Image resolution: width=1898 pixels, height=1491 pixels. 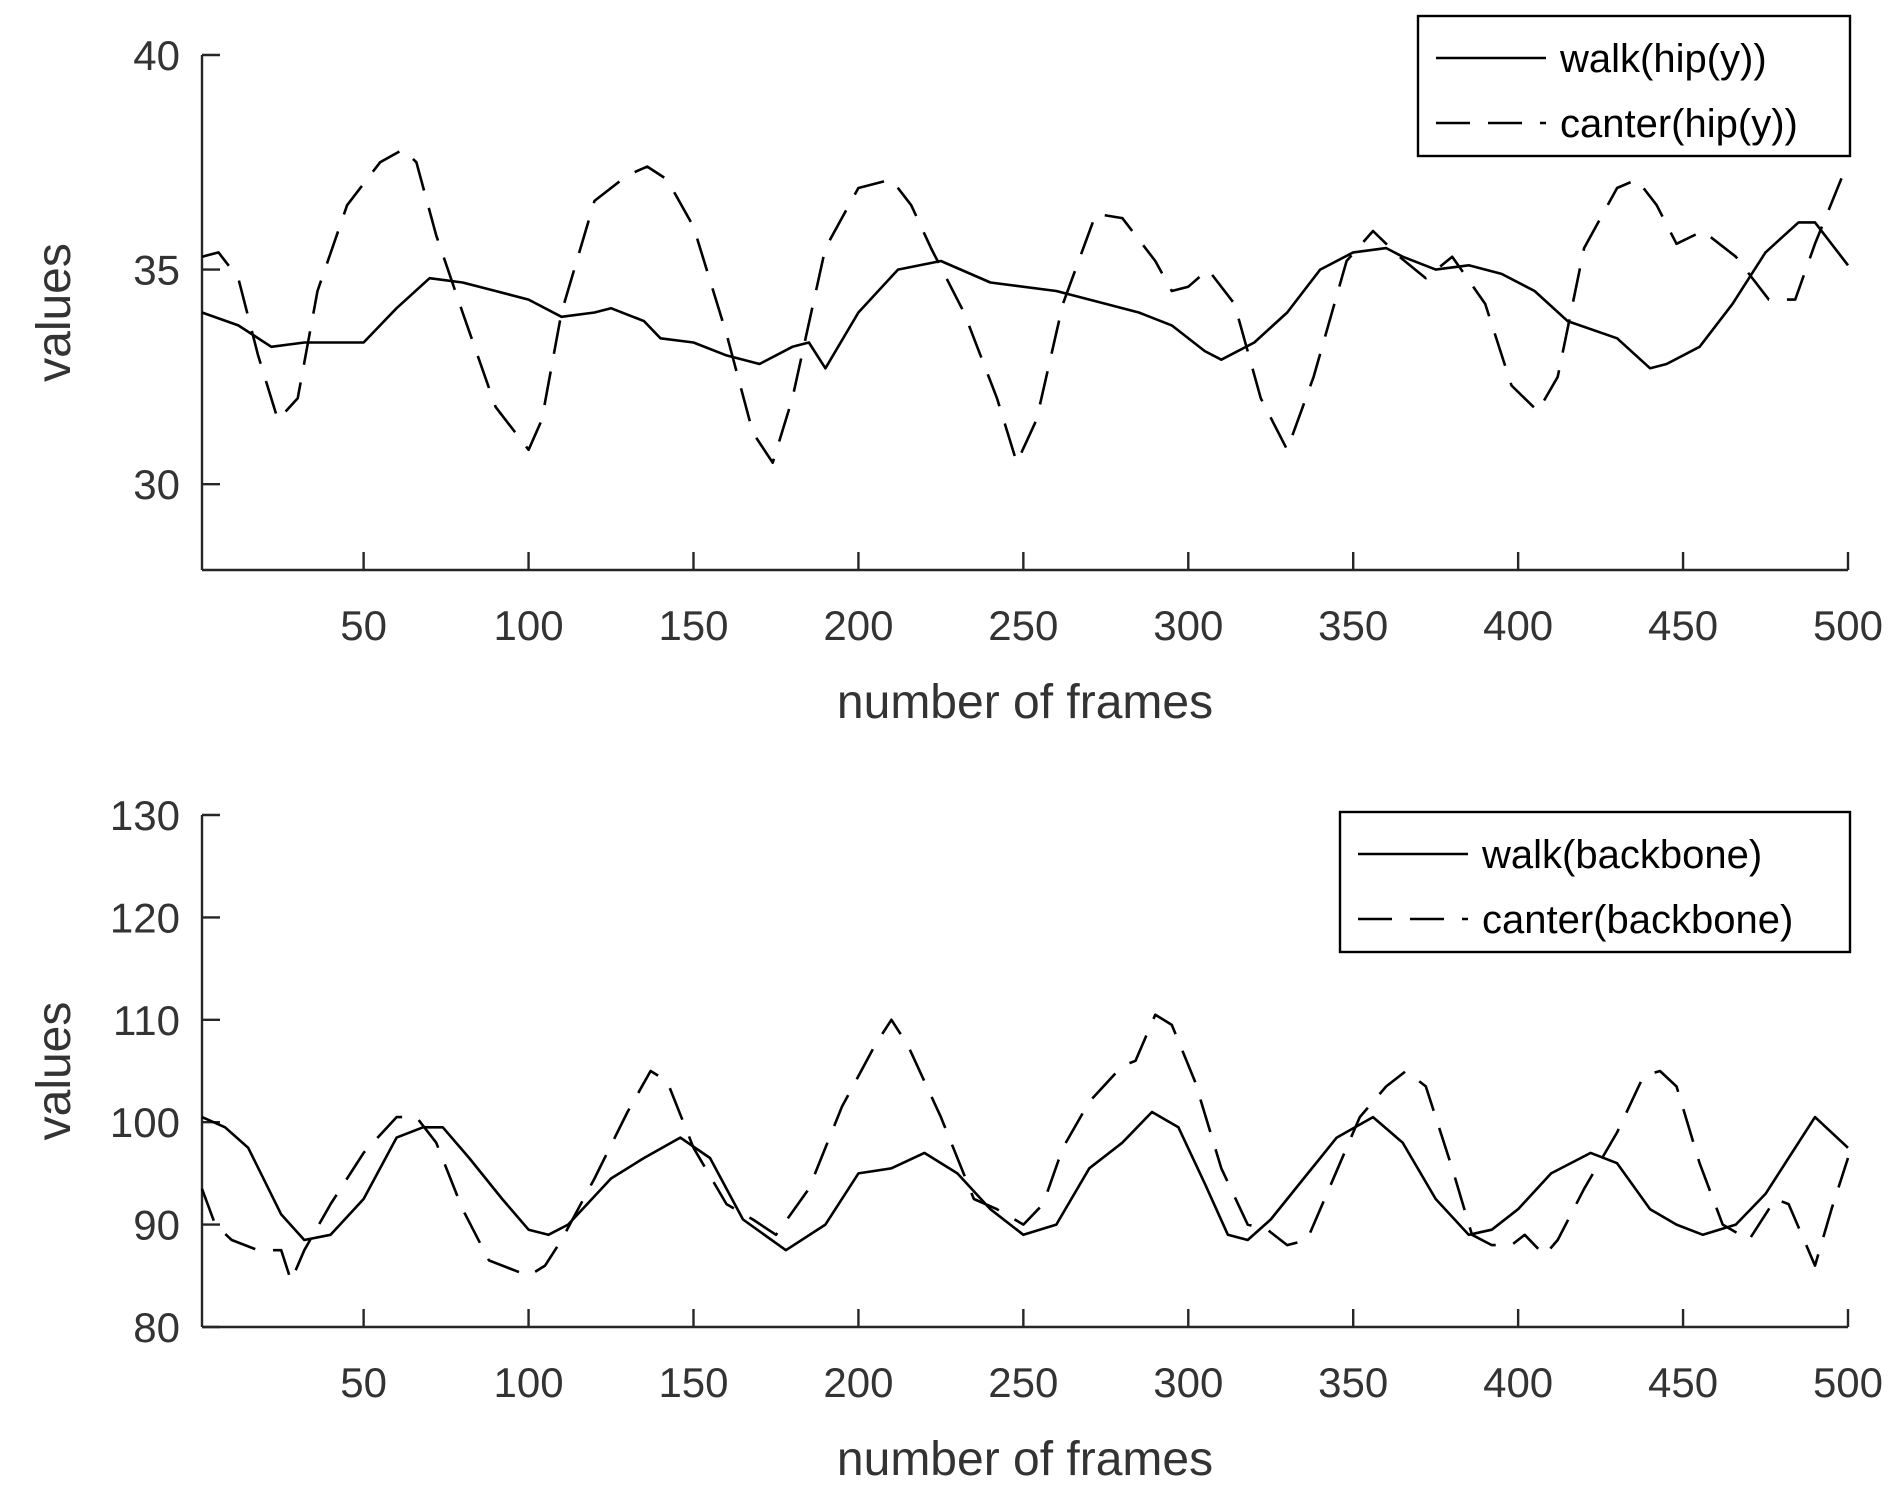 What do you see at coordinates (145, 917) in the screenshot?
I see `y-tick-label: 120` at bounding box center [145, 917].